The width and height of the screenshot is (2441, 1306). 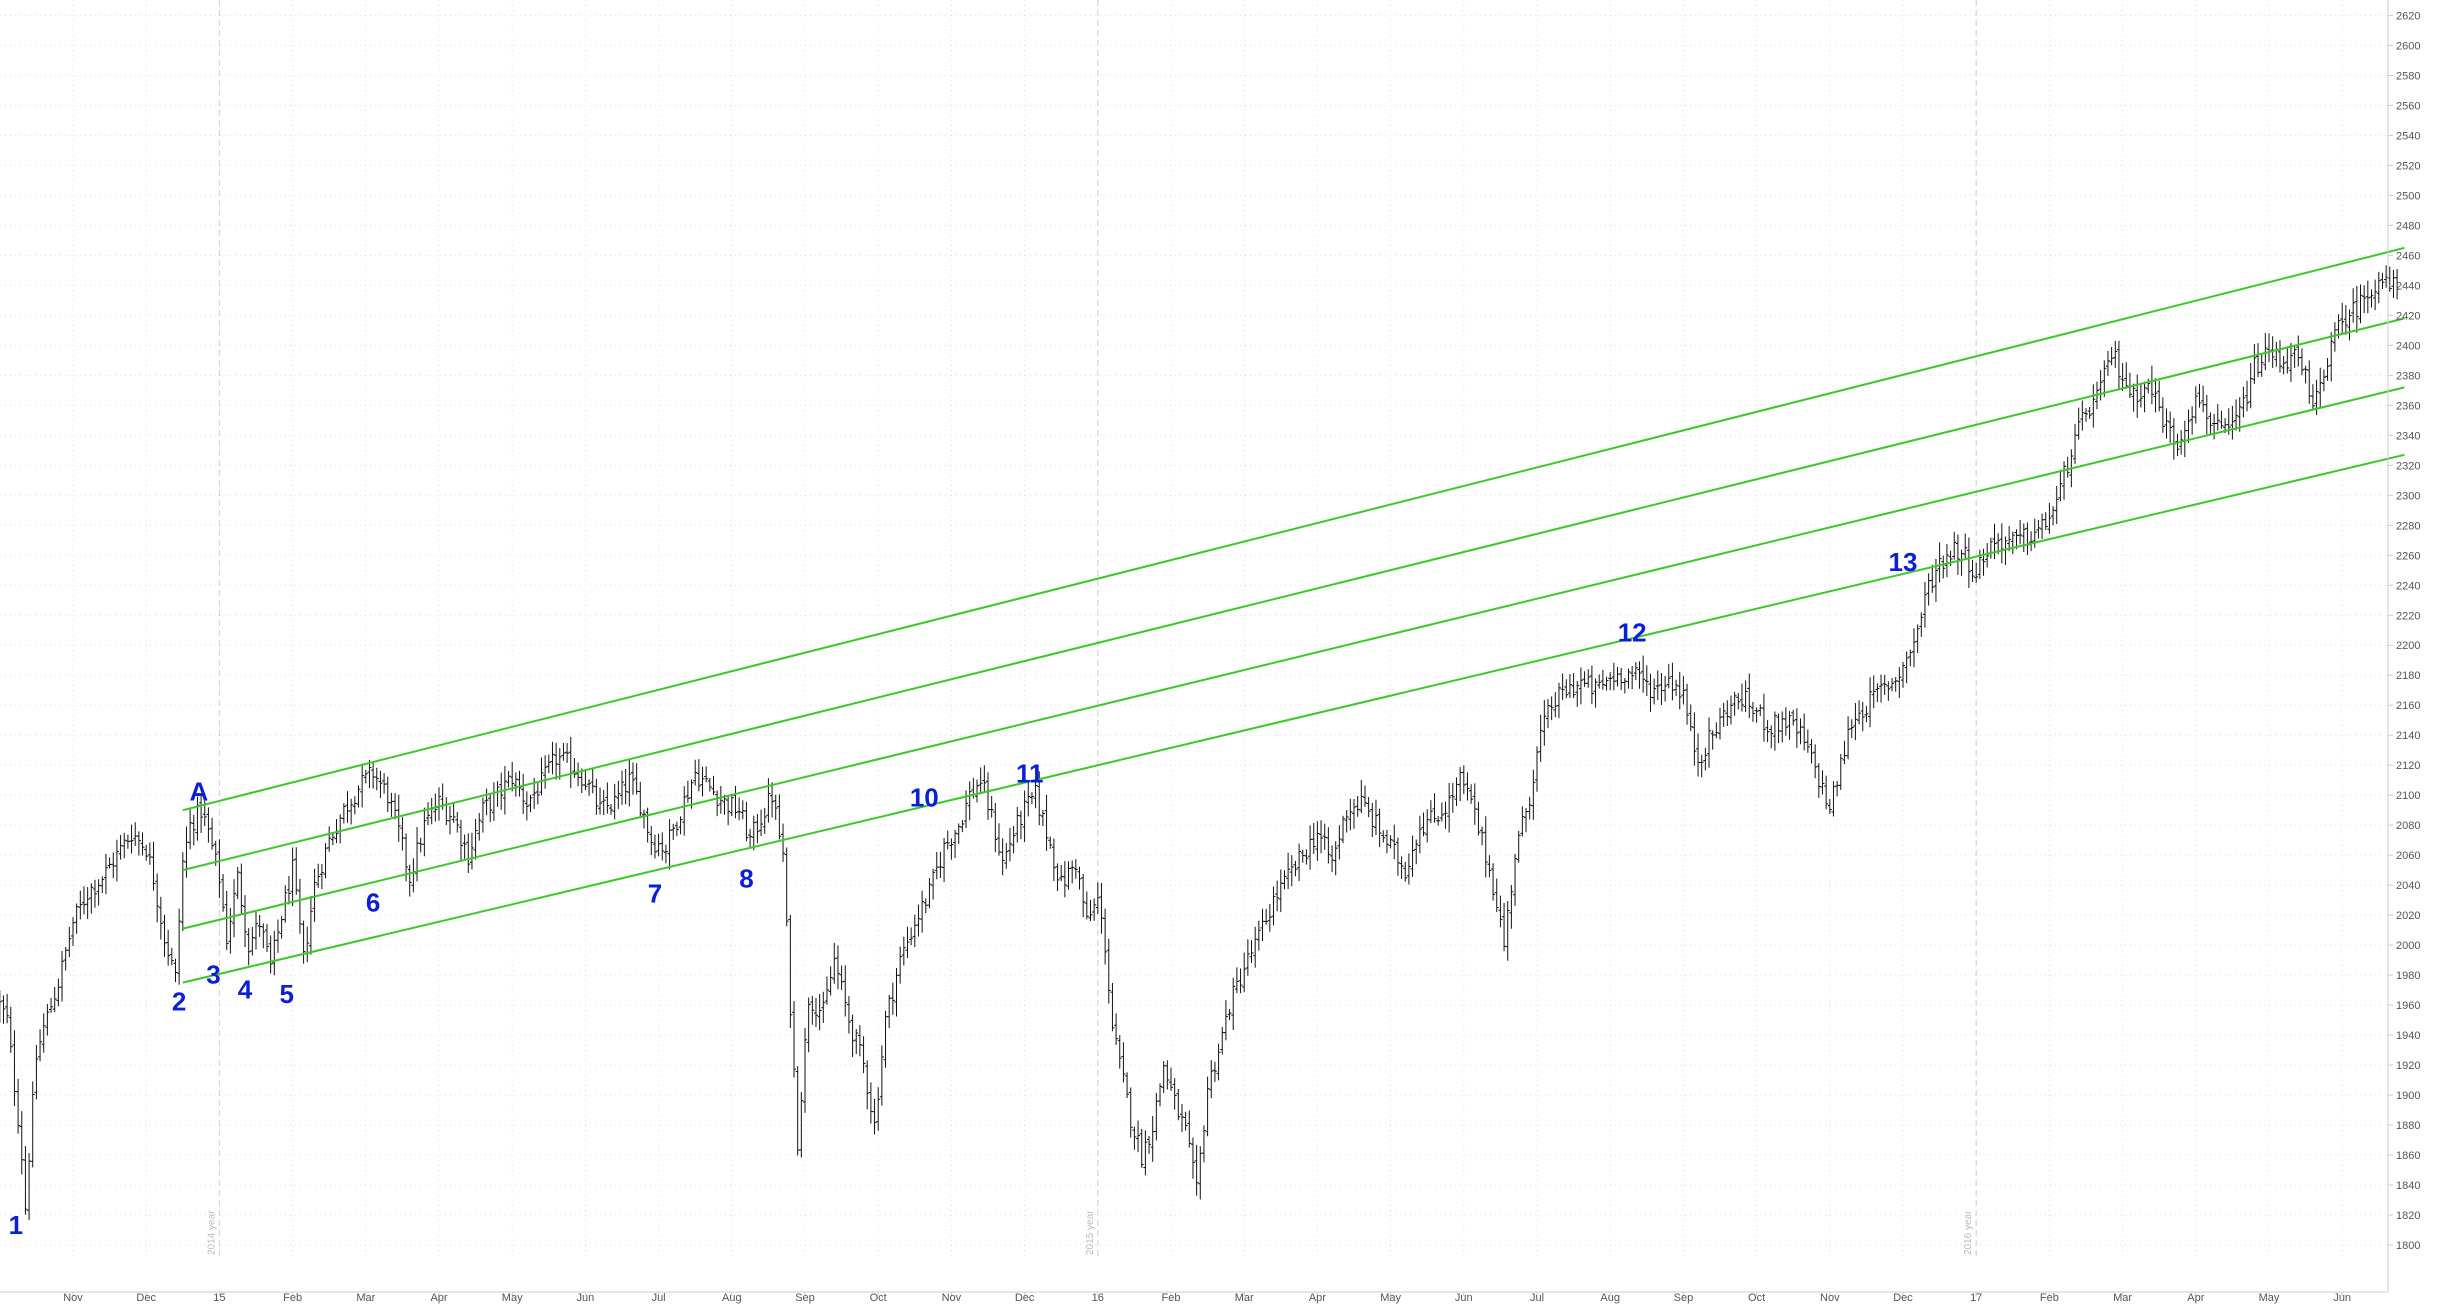 What do you see at coordinates (1830, 1298) in the screenshot?
I see `x-tick-label: Nov` at bounding box center [1830, 1298].